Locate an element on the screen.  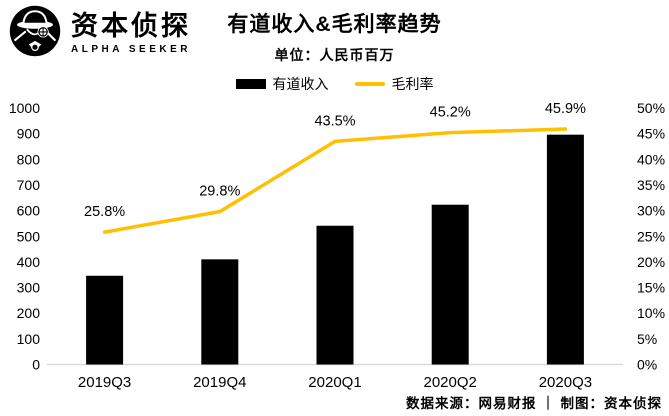
title-block: 有道收入&毛利率趋势 单位：人民币百万 is located at coordinates (334, 36).